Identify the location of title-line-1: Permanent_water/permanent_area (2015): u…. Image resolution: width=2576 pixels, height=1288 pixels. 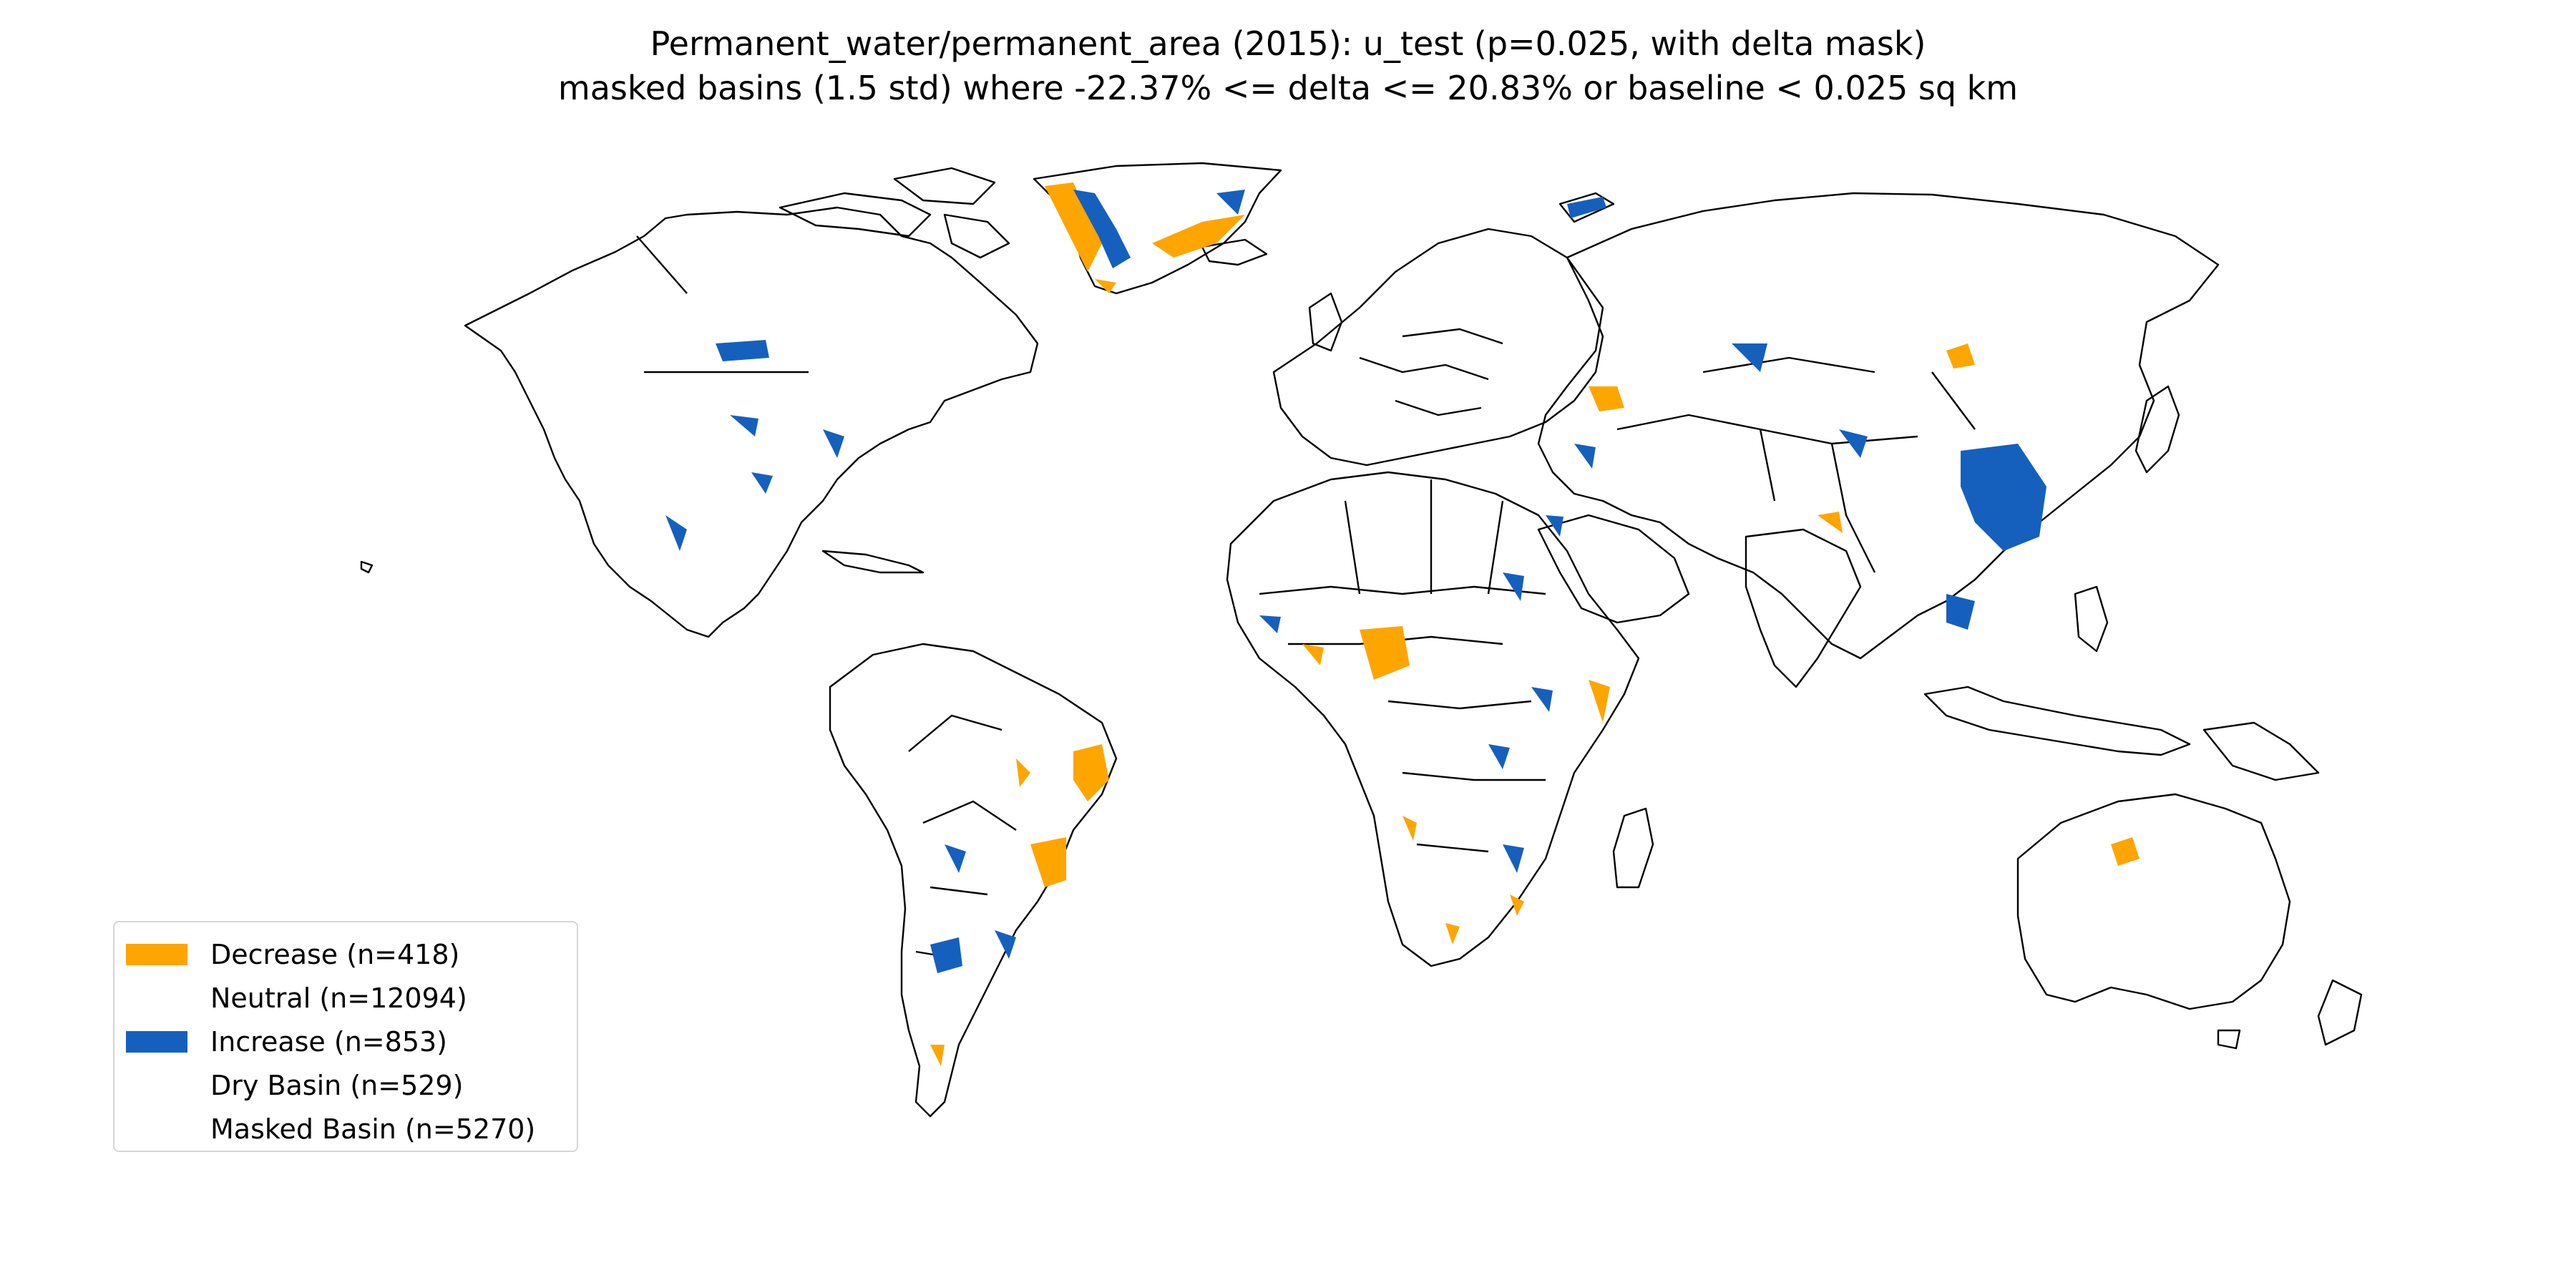
(1288, 43).